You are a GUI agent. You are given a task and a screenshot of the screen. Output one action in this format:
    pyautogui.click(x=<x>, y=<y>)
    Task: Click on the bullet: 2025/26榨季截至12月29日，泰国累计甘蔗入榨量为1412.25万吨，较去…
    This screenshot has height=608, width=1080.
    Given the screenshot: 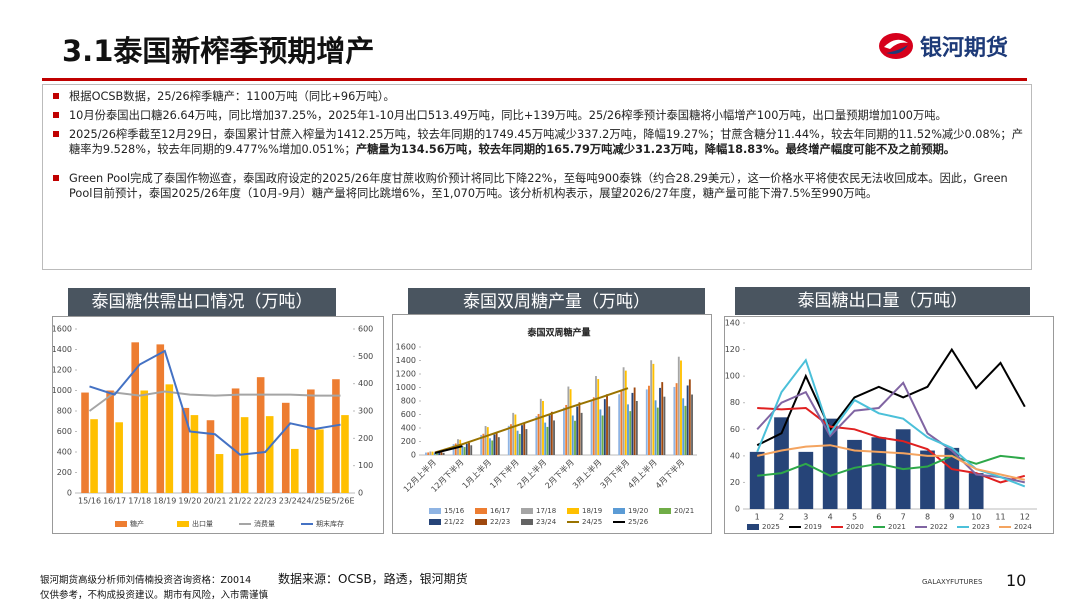 What is the action you would take?
    pyautogui.click(x=537, y=142)
    